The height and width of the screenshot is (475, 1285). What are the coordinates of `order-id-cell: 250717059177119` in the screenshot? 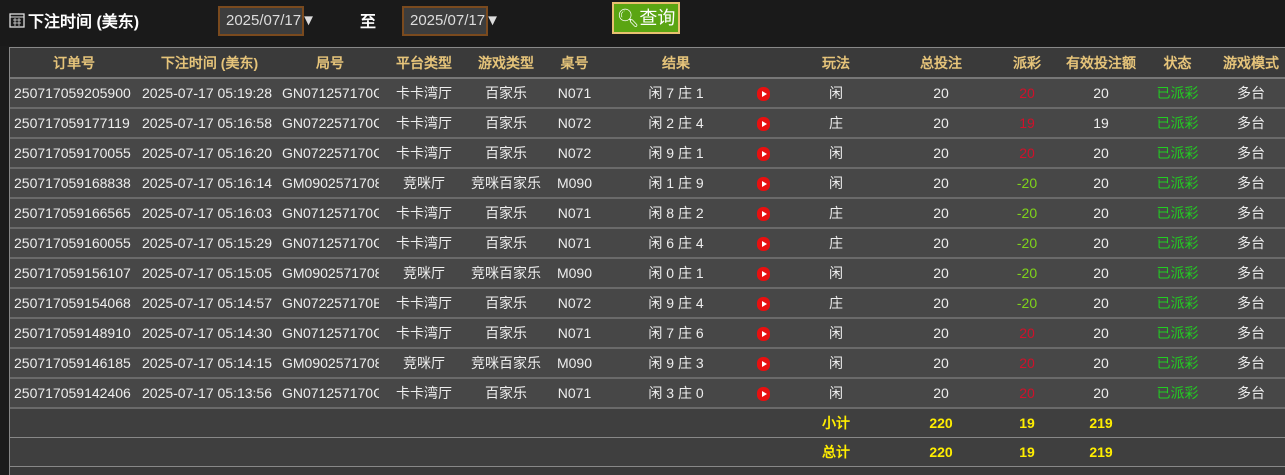 It's located at (74, 123).